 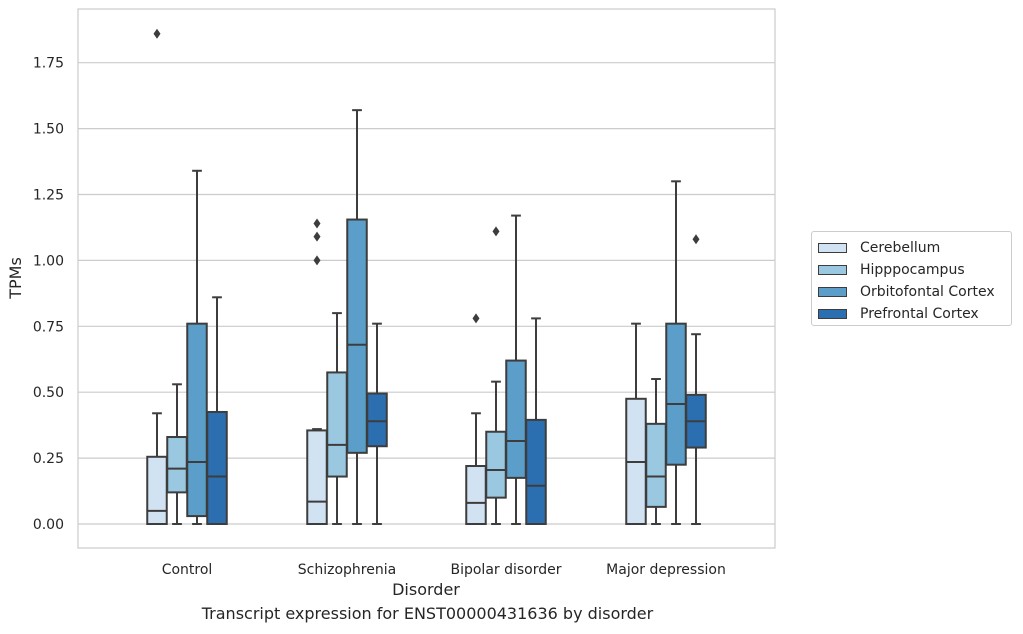 I want to click on x-tick-label: Major depression, so click(x=666, y=570).